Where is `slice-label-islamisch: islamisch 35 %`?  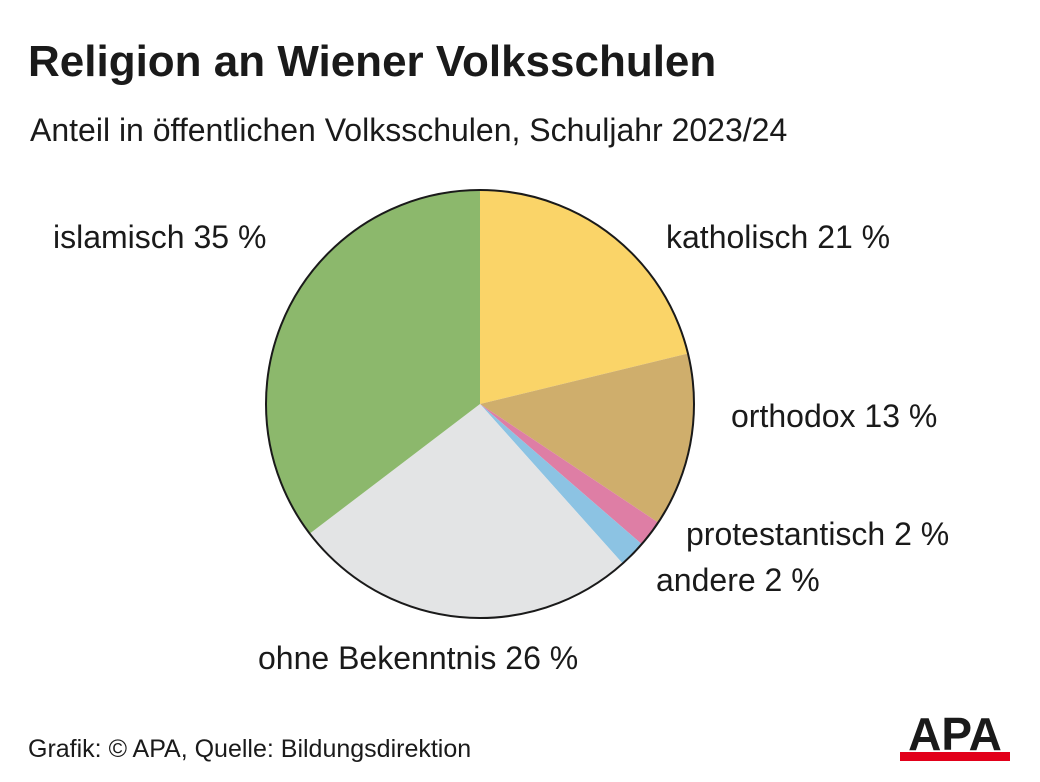 slice-label-islamisch: islamisch 35 % is located at coordinates (159, 237).